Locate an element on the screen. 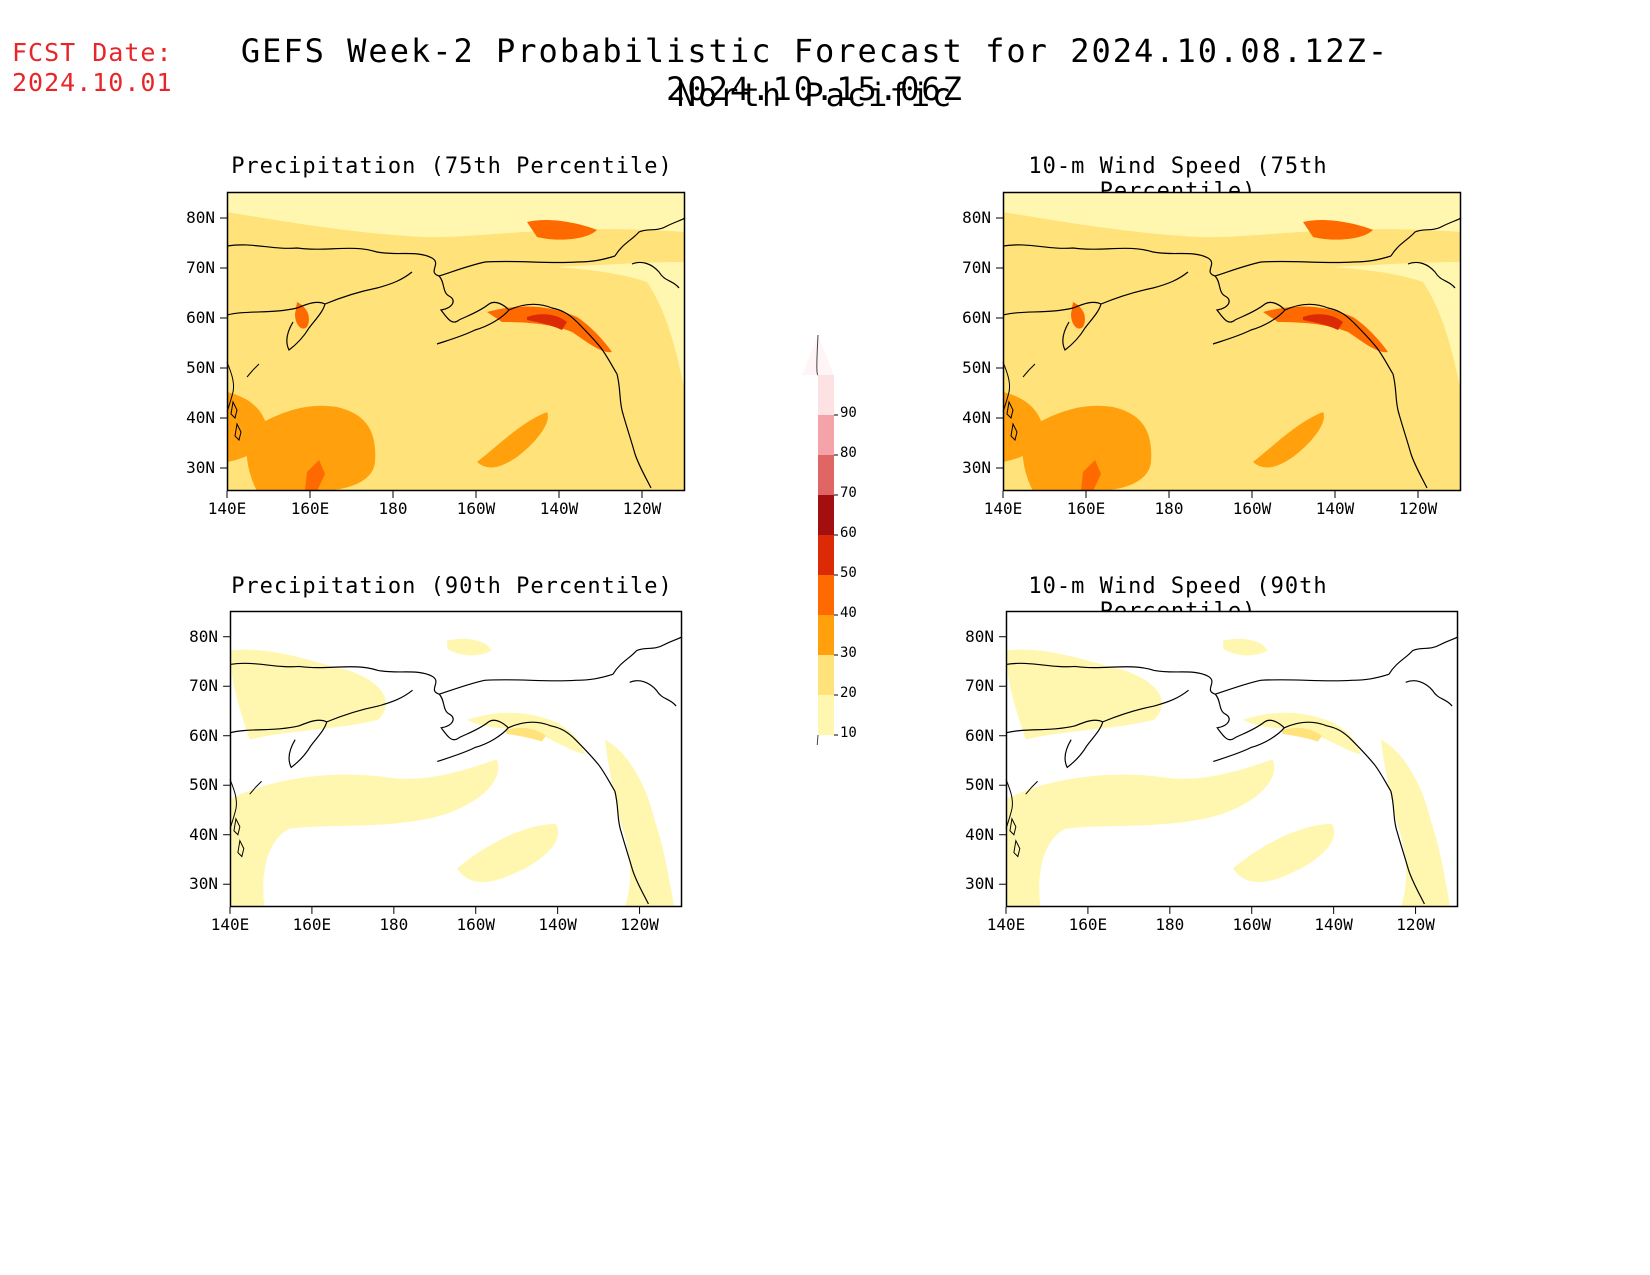 The image size is (1650, 1275). precip75-lon-label: 120W is located at coordinates (642, 508).